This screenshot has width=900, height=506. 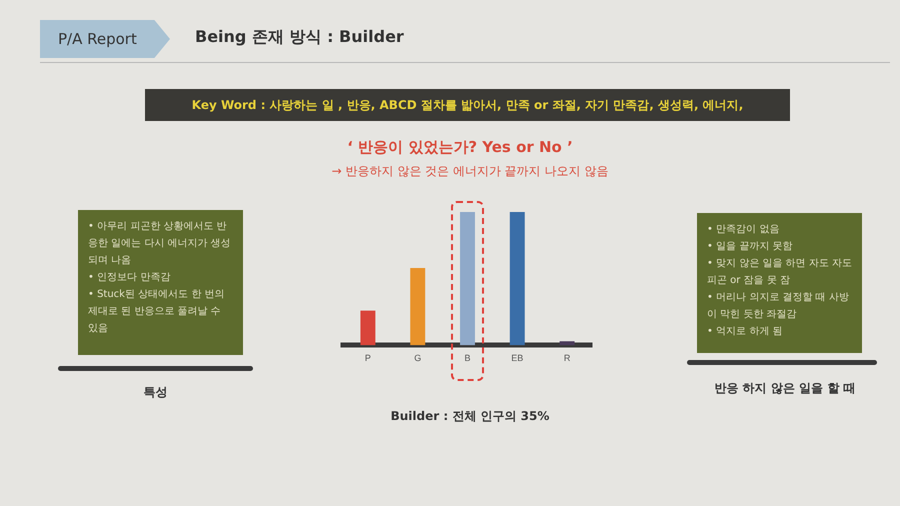 What do you see at coordinates (467, 105) in the screenshot?
I see `text: Key Word : 사랑하는 일 , 반응, ABCD 절차를 밟아서, 만족 or 좌절, 자기 만족감, 생성력, 에너지,` at bounding box center [467, 105].